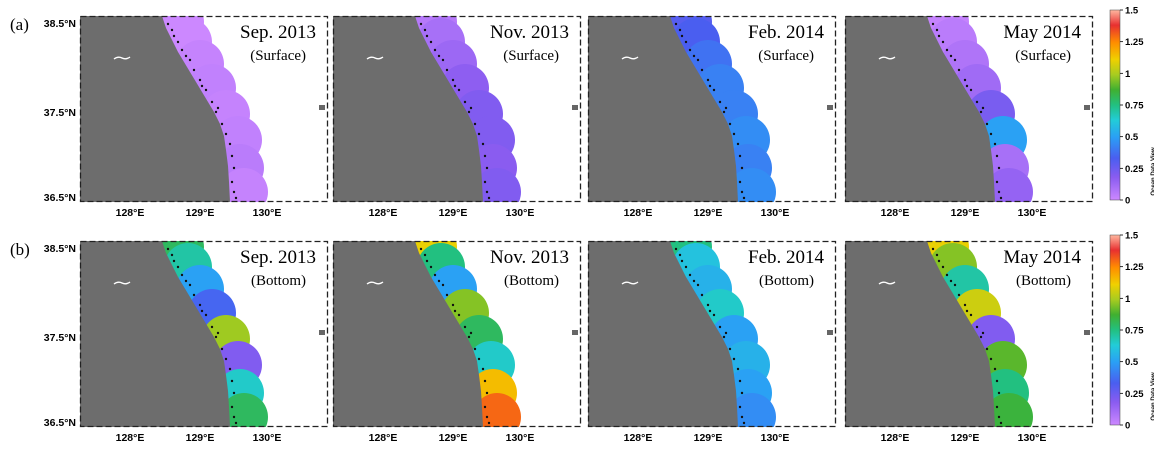 The width and height of the screenshot is (1154, 451). What do you see at coordinates (1115, 105) in the screenshot?
I see `colorbar-gradient` at bounding box center [1115, 105].